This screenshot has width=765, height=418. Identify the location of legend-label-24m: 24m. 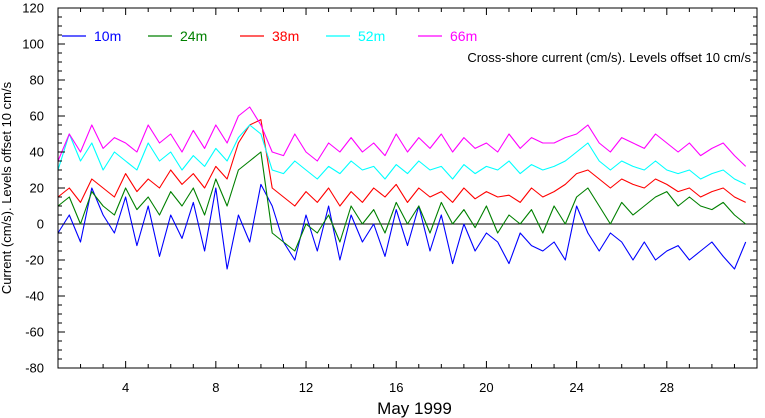
(193, 36).